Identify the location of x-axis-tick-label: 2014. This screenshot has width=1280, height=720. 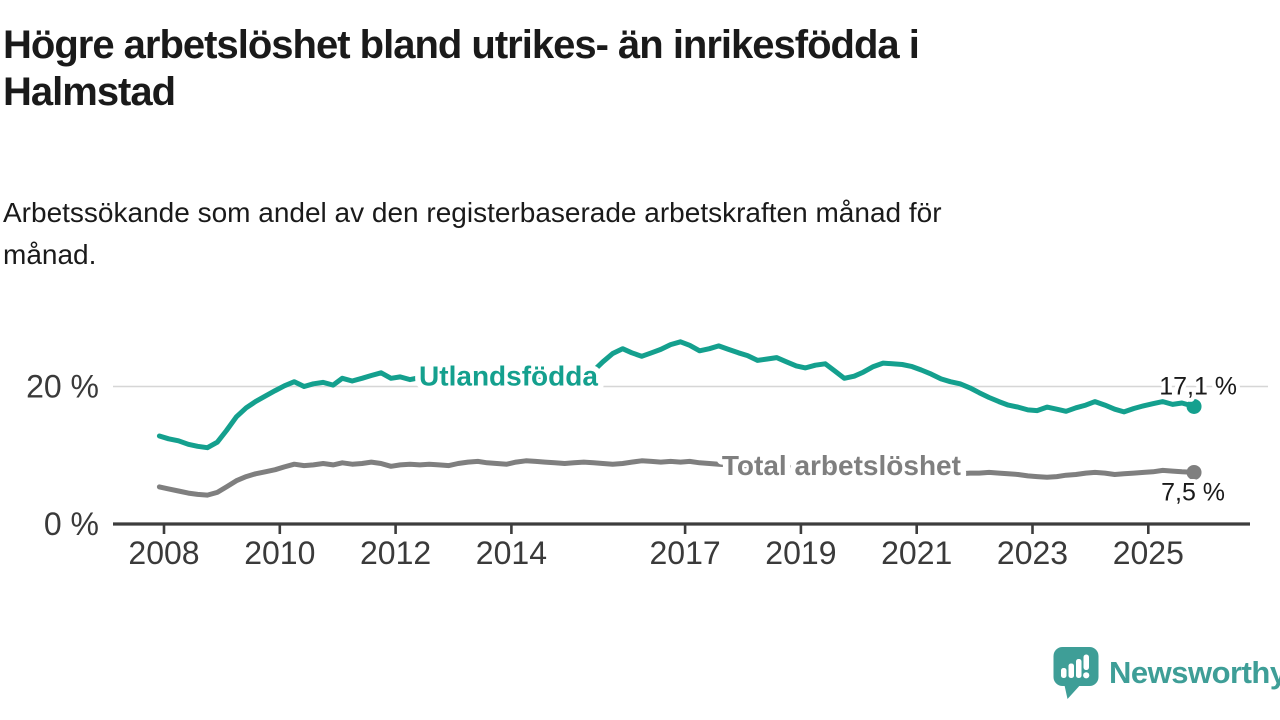
(511, 553).